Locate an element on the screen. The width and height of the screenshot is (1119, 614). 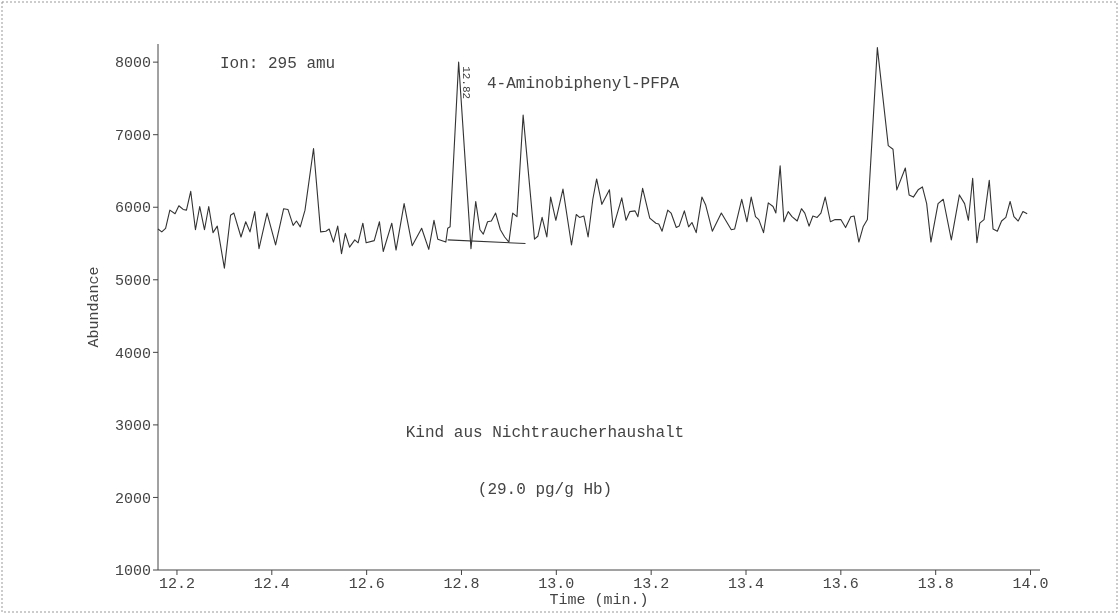
x-tick-label: 14.0 is located at coordinates (1030, 584).